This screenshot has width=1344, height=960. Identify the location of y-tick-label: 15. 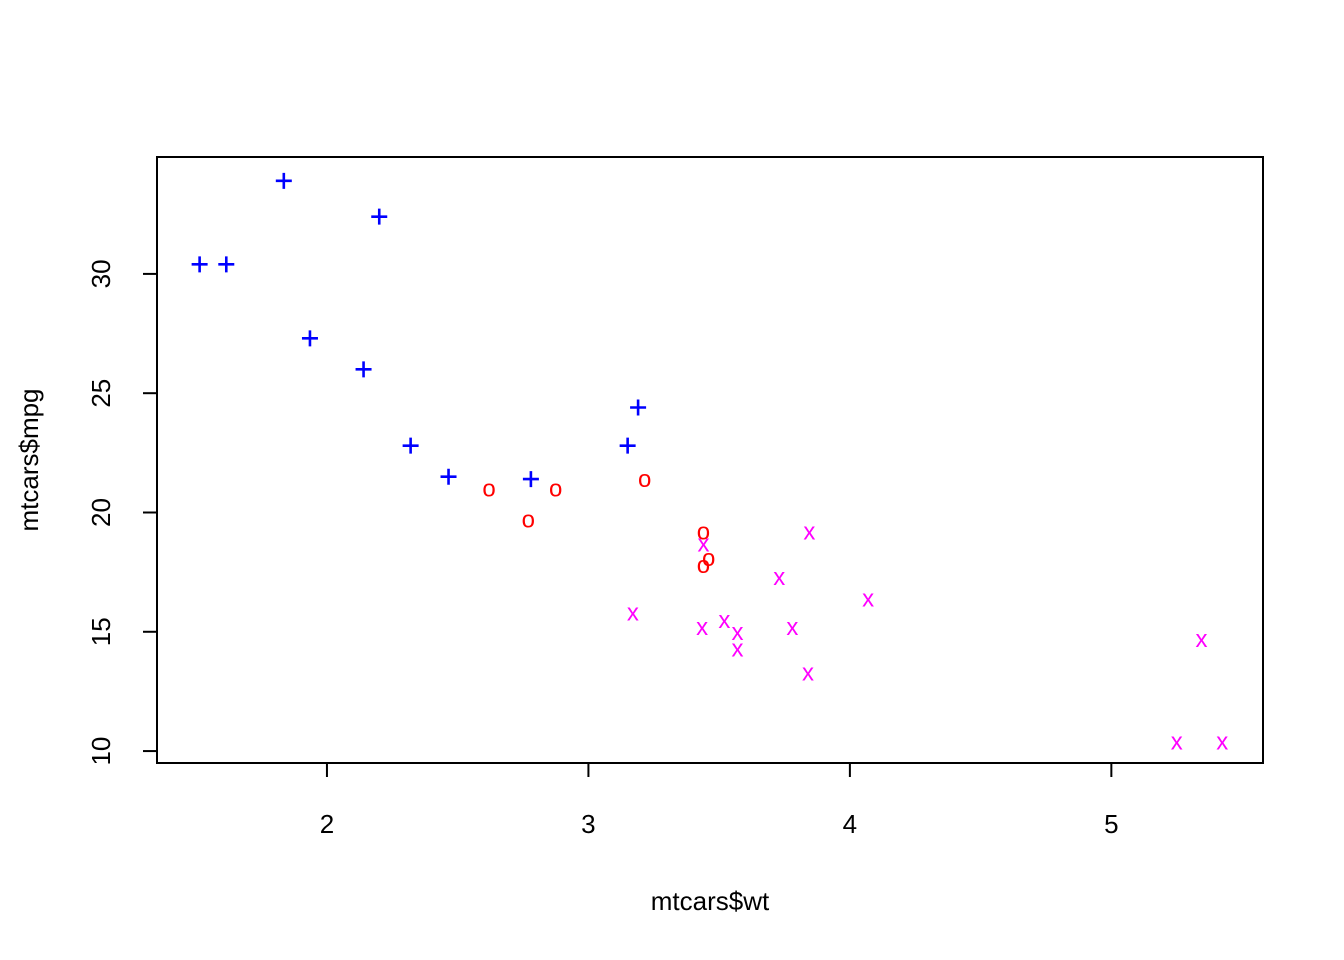
(101, 631).